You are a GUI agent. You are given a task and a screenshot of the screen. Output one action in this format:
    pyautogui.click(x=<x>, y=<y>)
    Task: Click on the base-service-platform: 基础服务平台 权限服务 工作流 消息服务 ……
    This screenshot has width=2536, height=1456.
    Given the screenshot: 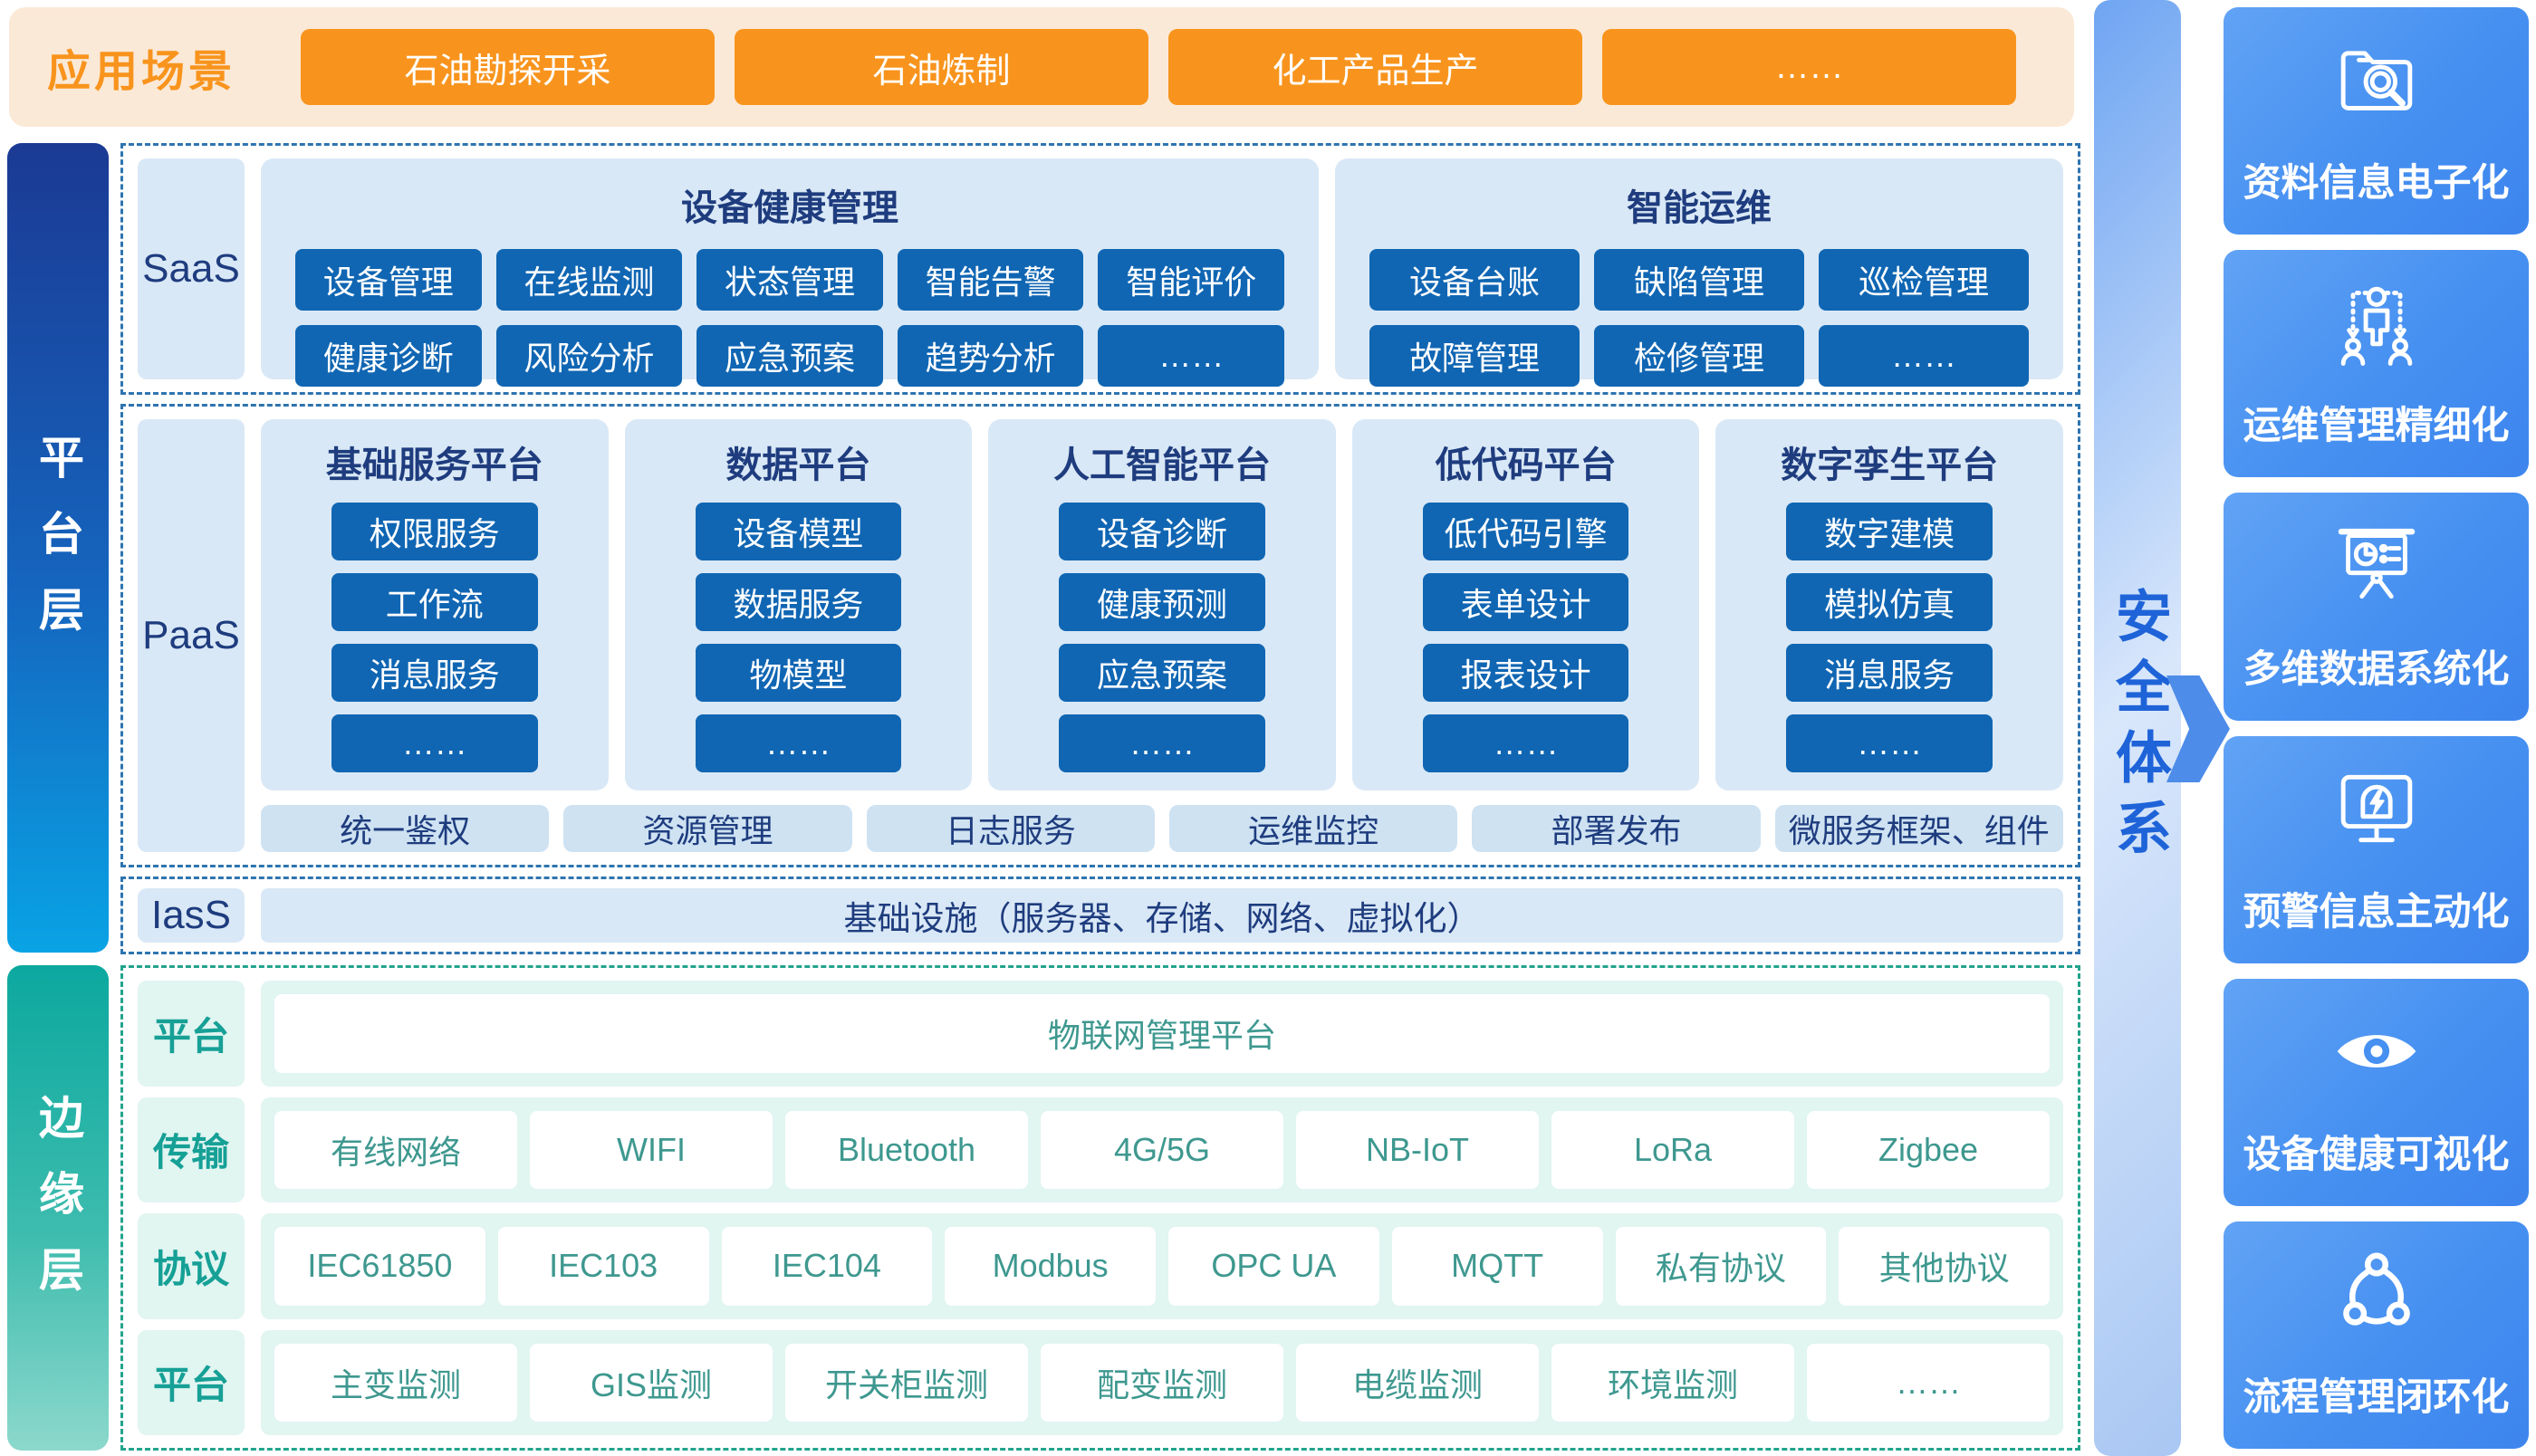 What is the action you would take?
    pyautogui.click(x=435, y=604)
    